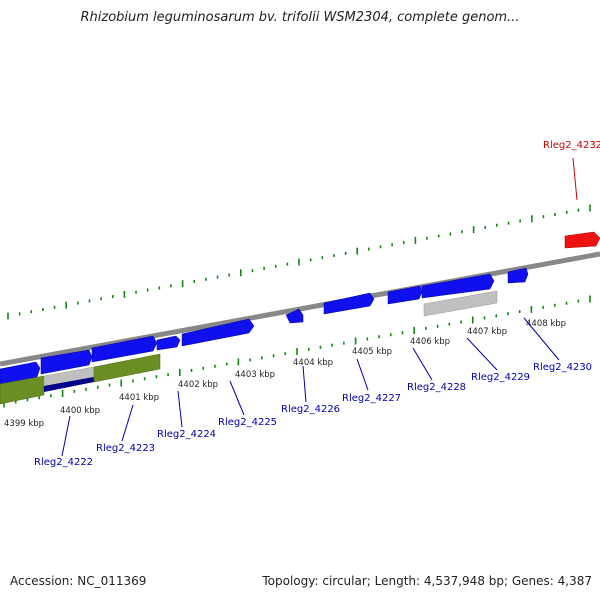 The width and height of the screenshot is (600, 600). Describe the element at coordinates (255, 375) in the screenshot. I see `scale-label: 4403 kbp` at that location.